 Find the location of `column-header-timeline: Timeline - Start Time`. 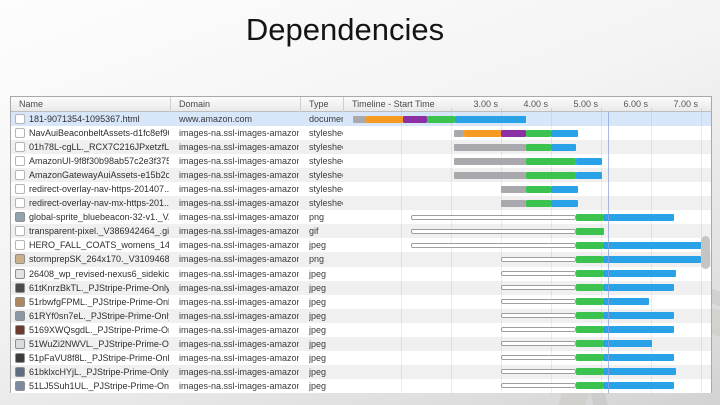

column-header-timeline: Timeline - Start Time is located at coordinates (393, 104).